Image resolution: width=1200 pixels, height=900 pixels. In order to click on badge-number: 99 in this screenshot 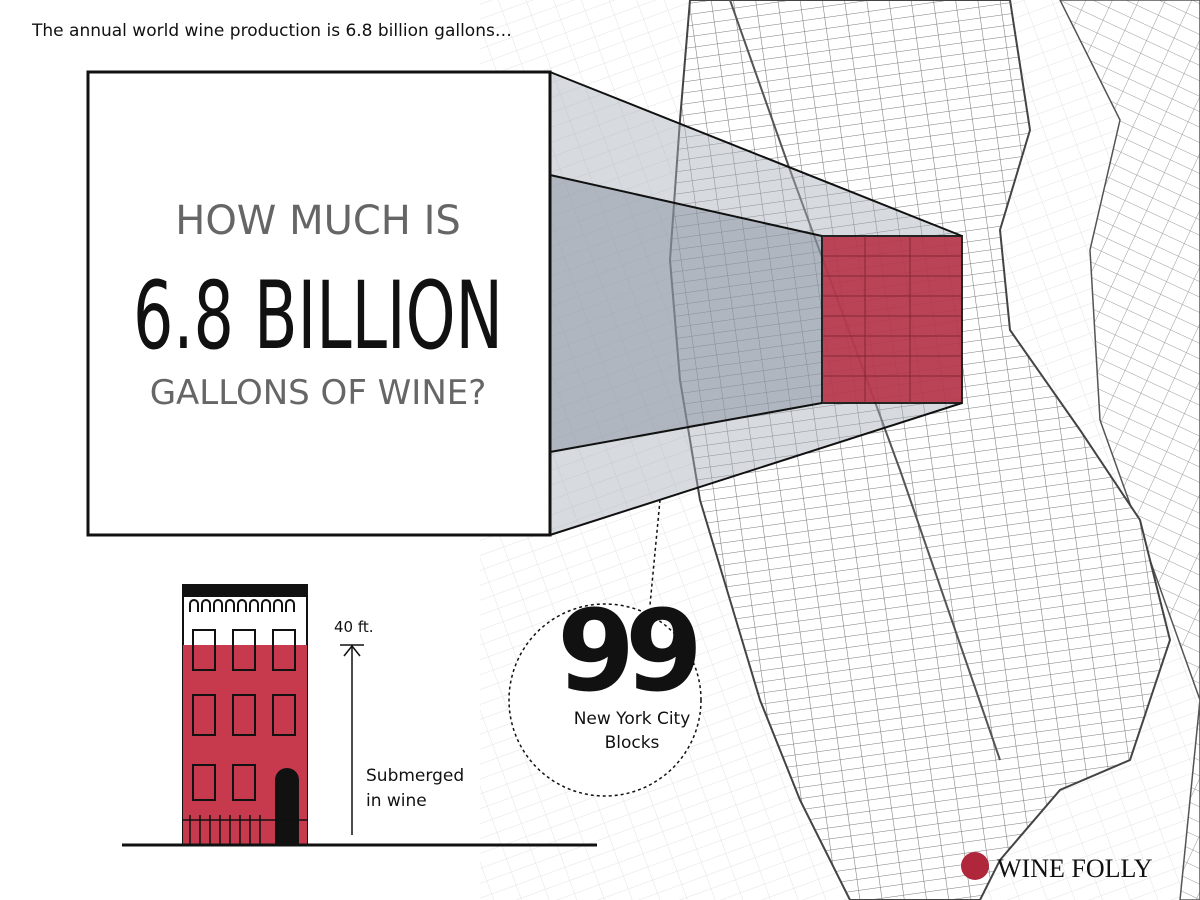, I will do `click(626, 652)`.